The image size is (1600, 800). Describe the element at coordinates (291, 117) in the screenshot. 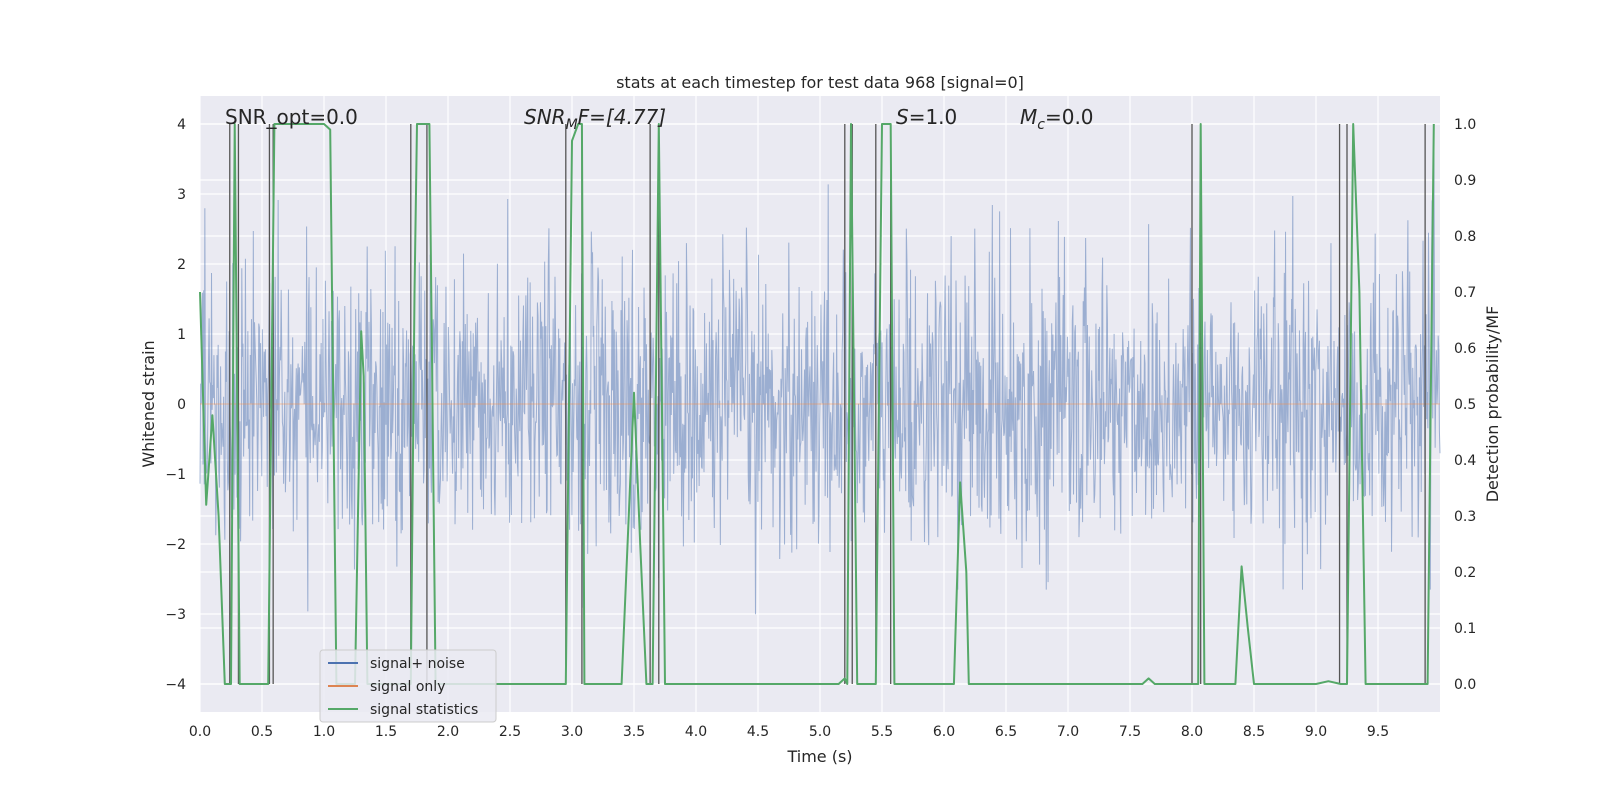

I see `snr-opt-annotation: SNR_opt=0.0` at that location.